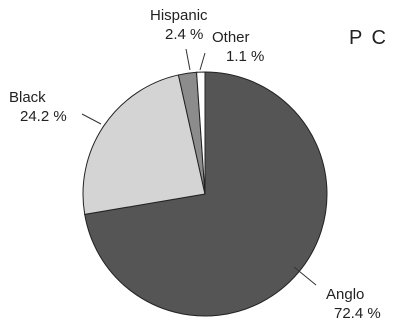  What do you see at coordinates (179, 15) in the screenshot?
I see `slice-label-hispanic: Hispanic` at bounding box center [179, 15].